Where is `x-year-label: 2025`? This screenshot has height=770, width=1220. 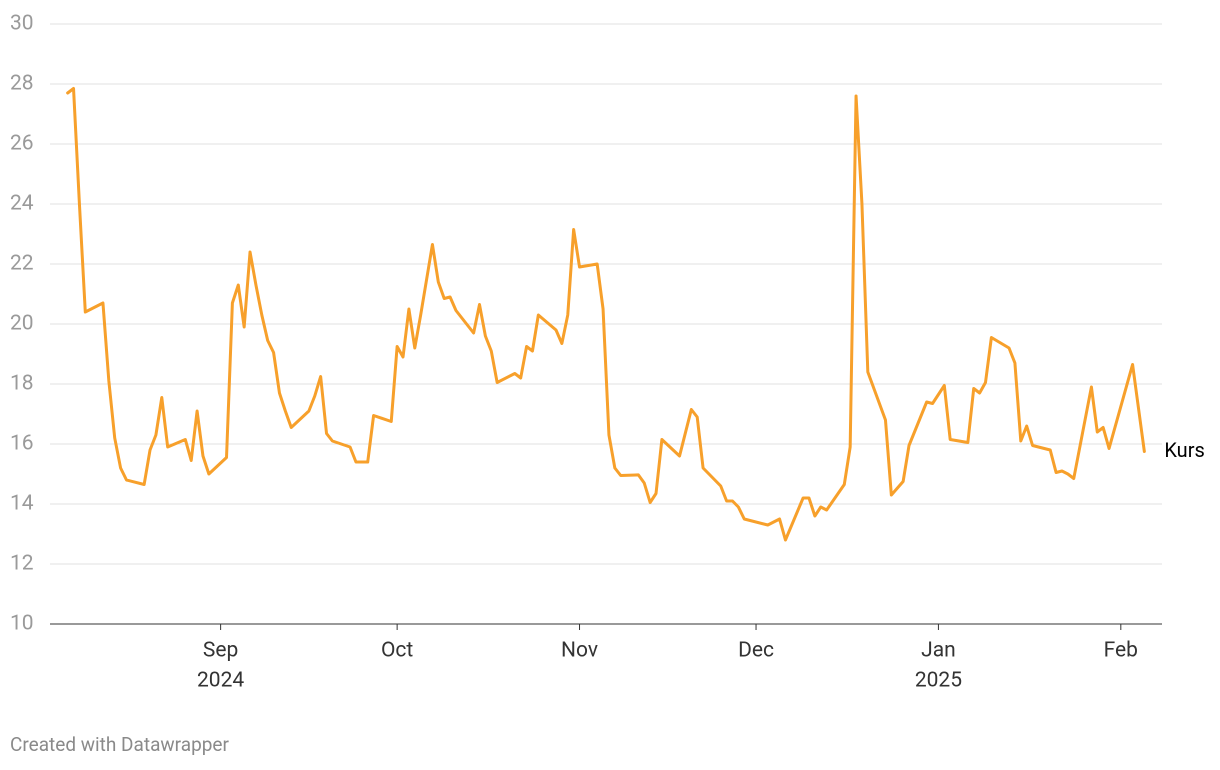
x-year-label: 2025 is located at coordinates (938, 681).